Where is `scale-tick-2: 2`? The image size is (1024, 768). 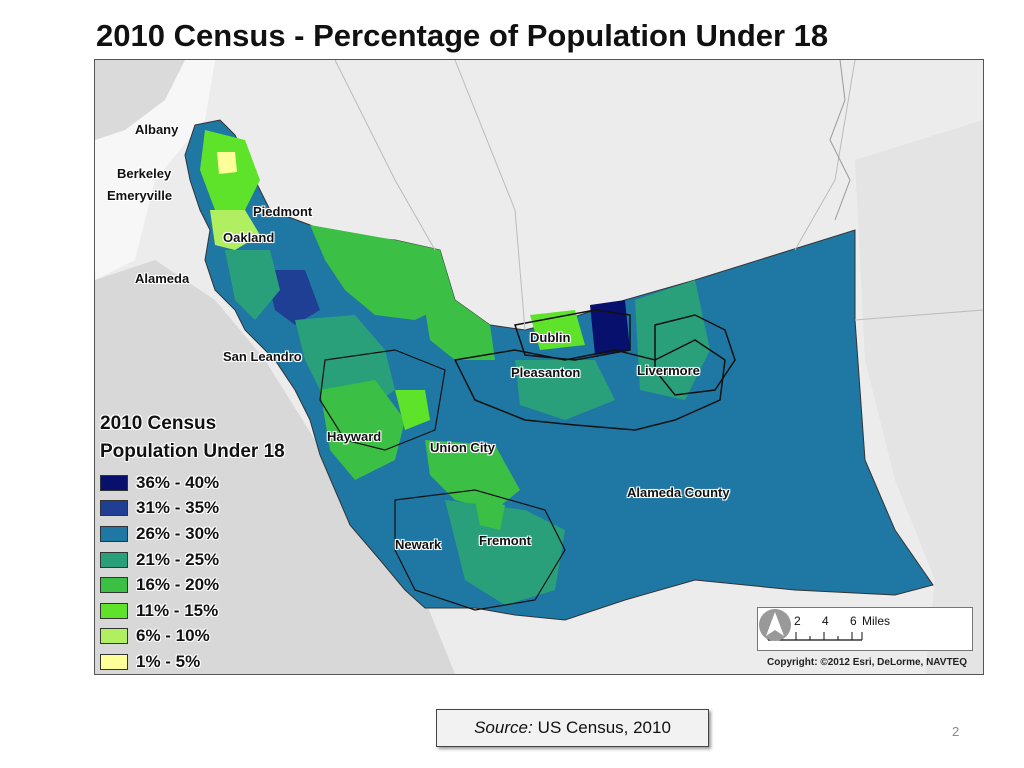
scale-tick-2: 2 is located at coordinates (797, 621).